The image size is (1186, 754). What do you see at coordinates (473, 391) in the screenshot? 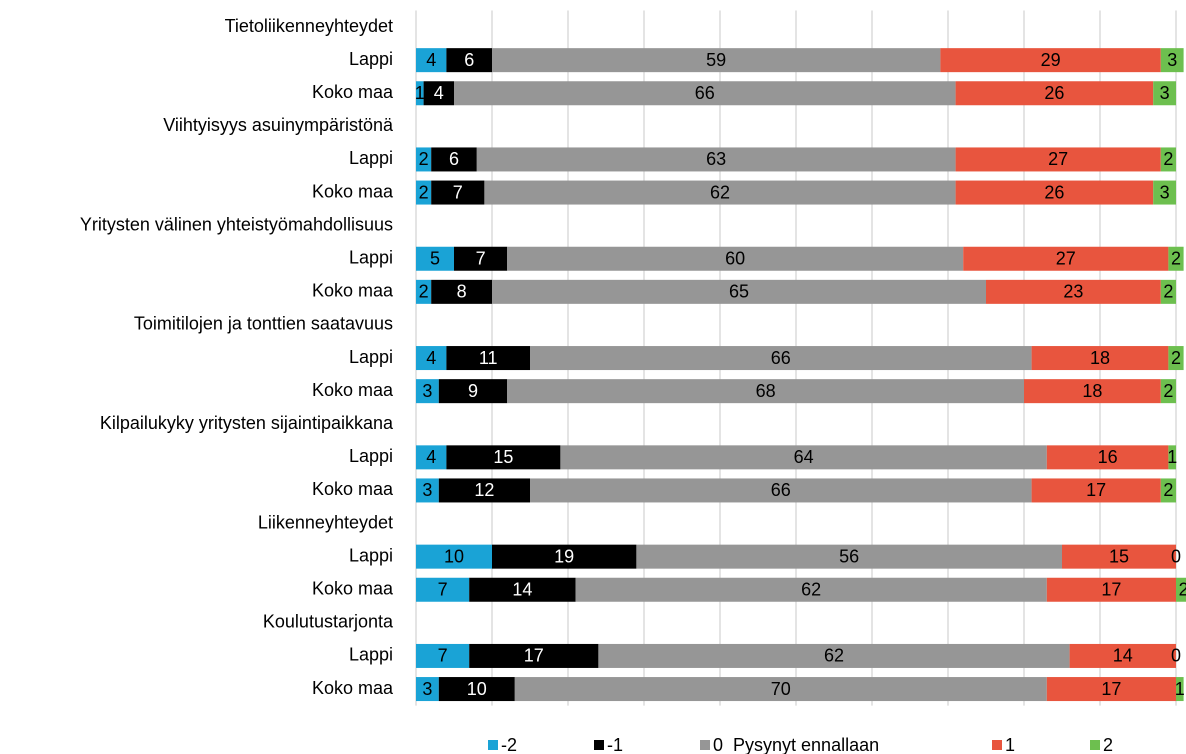
I see `data-label: 9` at bounding box center [473, 391].